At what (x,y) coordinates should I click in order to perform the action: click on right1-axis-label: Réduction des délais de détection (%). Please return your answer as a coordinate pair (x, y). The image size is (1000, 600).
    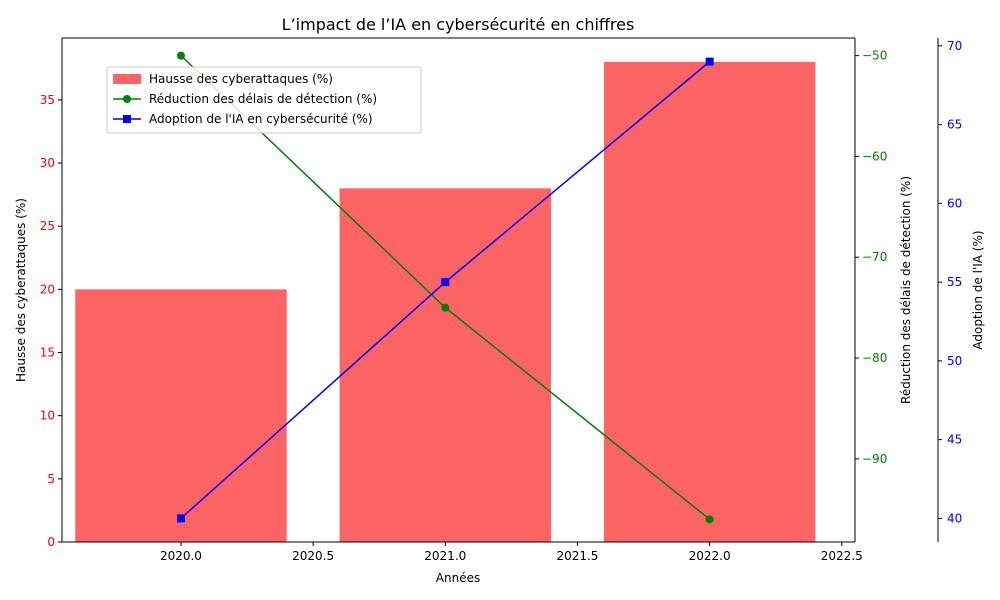
    Looking at the image, I should click on (906, 290).